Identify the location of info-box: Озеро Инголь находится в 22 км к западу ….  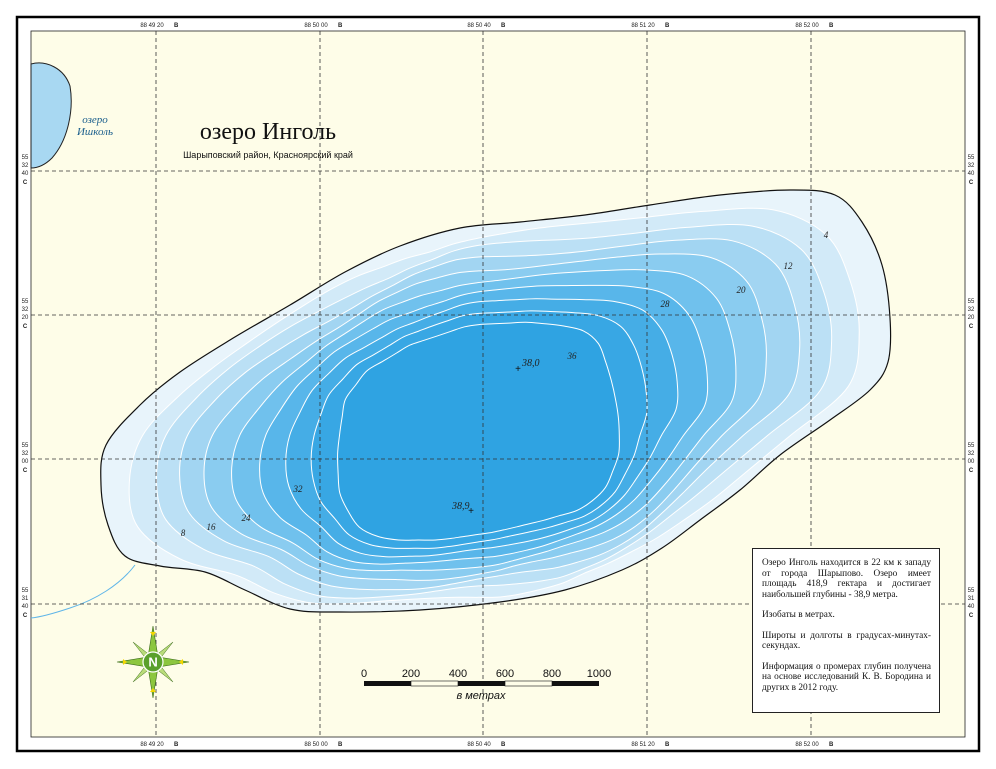
(846, 630).